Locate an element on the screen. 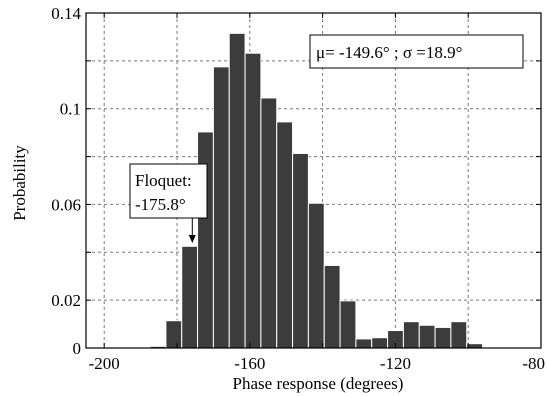  stats-annotation: μ= -149.6° ; σ =18.9° is located at coordinates (416, 51).